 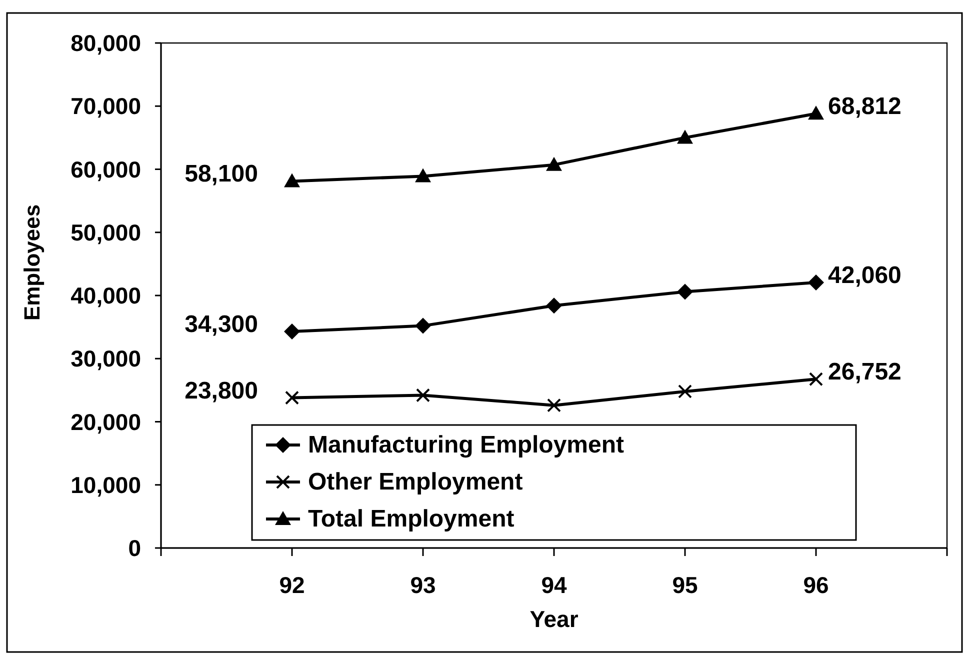 What do you see at coordinates (411, 519) in the screenshot?
I see `legend-label: Total Employment` at bounding box center [411, 519].